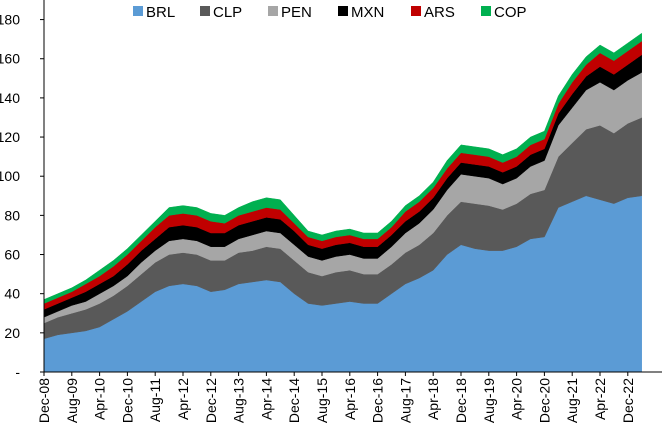 This screenshot has height=440, width=665. I want to click on y-tick-label: 20, so click(12, 333).